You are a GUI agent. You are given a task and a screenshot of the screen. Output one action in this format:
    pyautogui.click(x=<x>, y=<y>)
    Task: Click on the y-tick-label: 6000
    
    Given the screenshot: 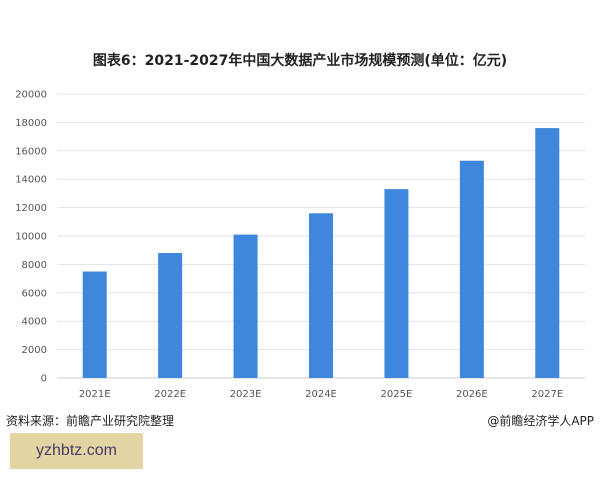 What is the action you would take?
    pyautogui.click(x=34, y=293)
    